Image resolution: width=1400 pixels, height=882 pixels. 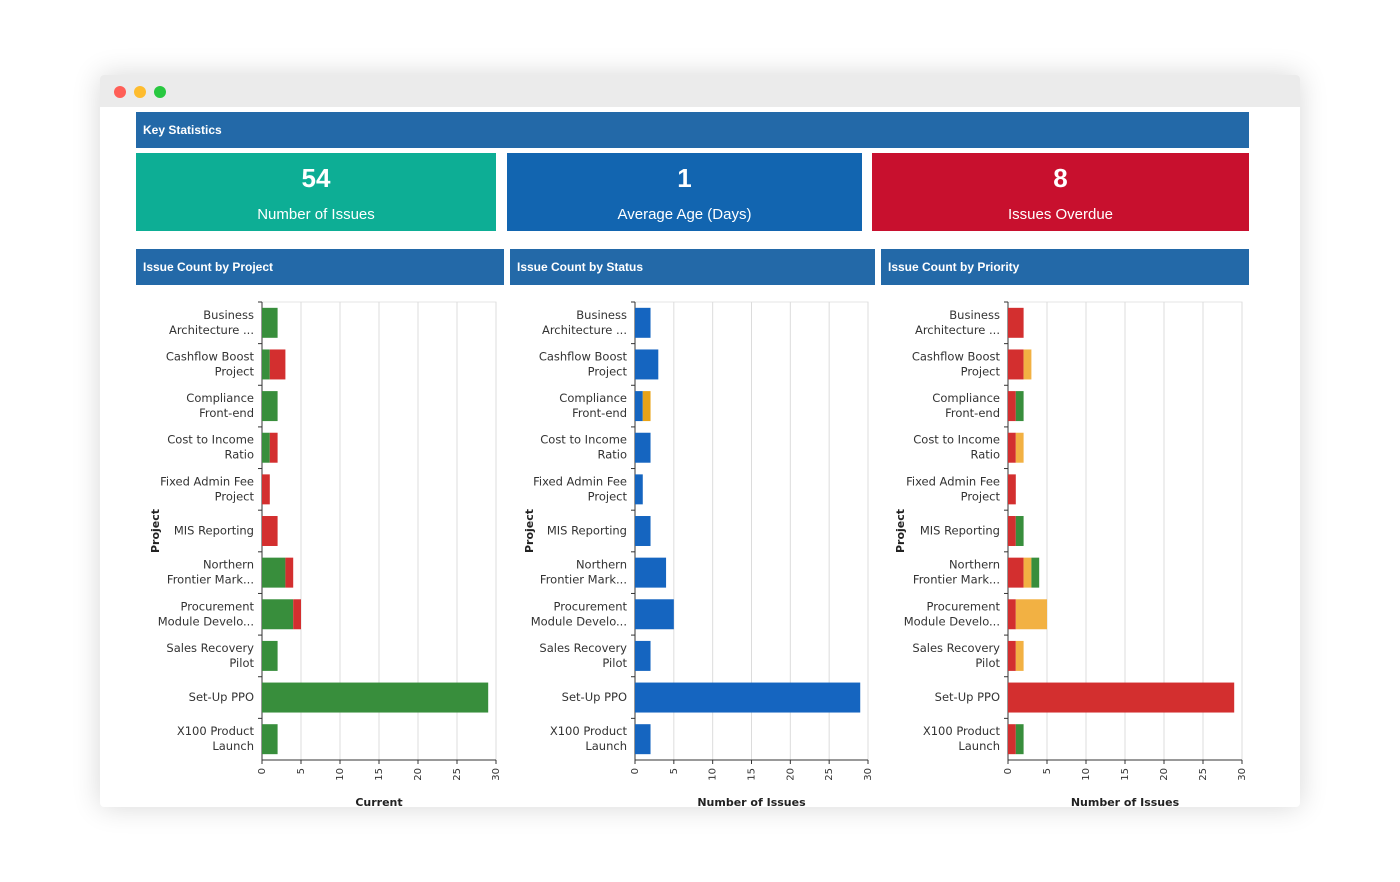 What do you see at coordinates (1060, 214) in the screenshot?
I see `kpi-label: Issues Overdue` at bounding box center [1060, 214].